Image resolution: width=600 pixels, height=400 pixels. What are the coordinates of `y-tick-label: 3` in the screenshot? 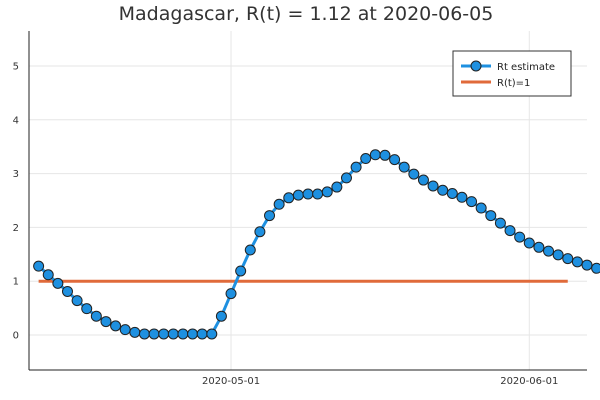 It's located at (16, 174).